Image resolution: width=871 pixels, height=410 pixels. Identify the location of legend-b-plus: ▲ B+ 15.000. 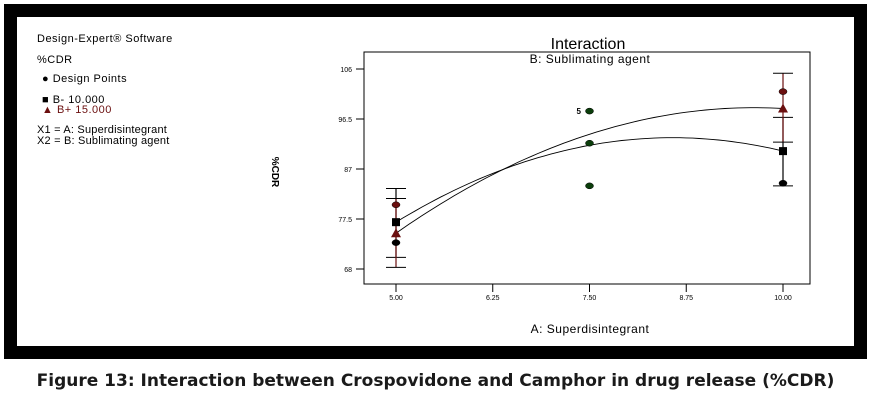
(77, 110).